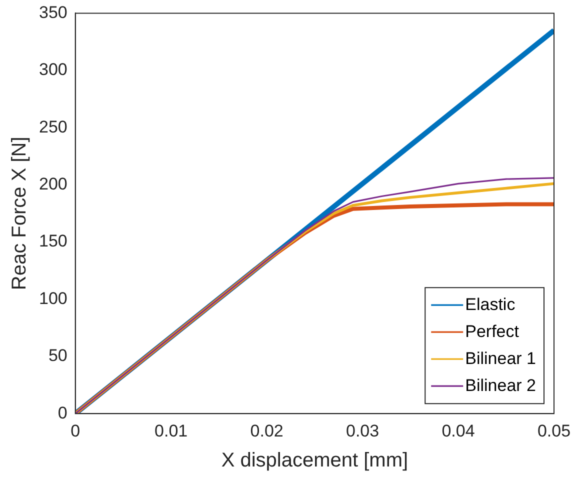 The height and width of the screenshot is (481, 576). I want to click on x-tick-label: 0.04, so click(458, 430).